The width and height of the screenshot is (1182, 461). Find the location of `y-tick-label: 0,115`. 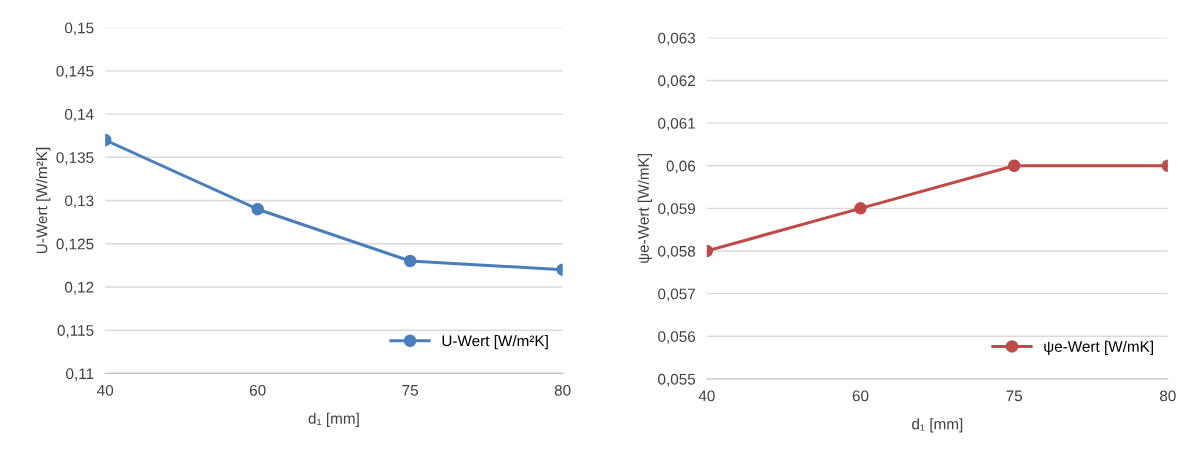

y-tick-label: 0,115 is located at coordinates (75, 331).